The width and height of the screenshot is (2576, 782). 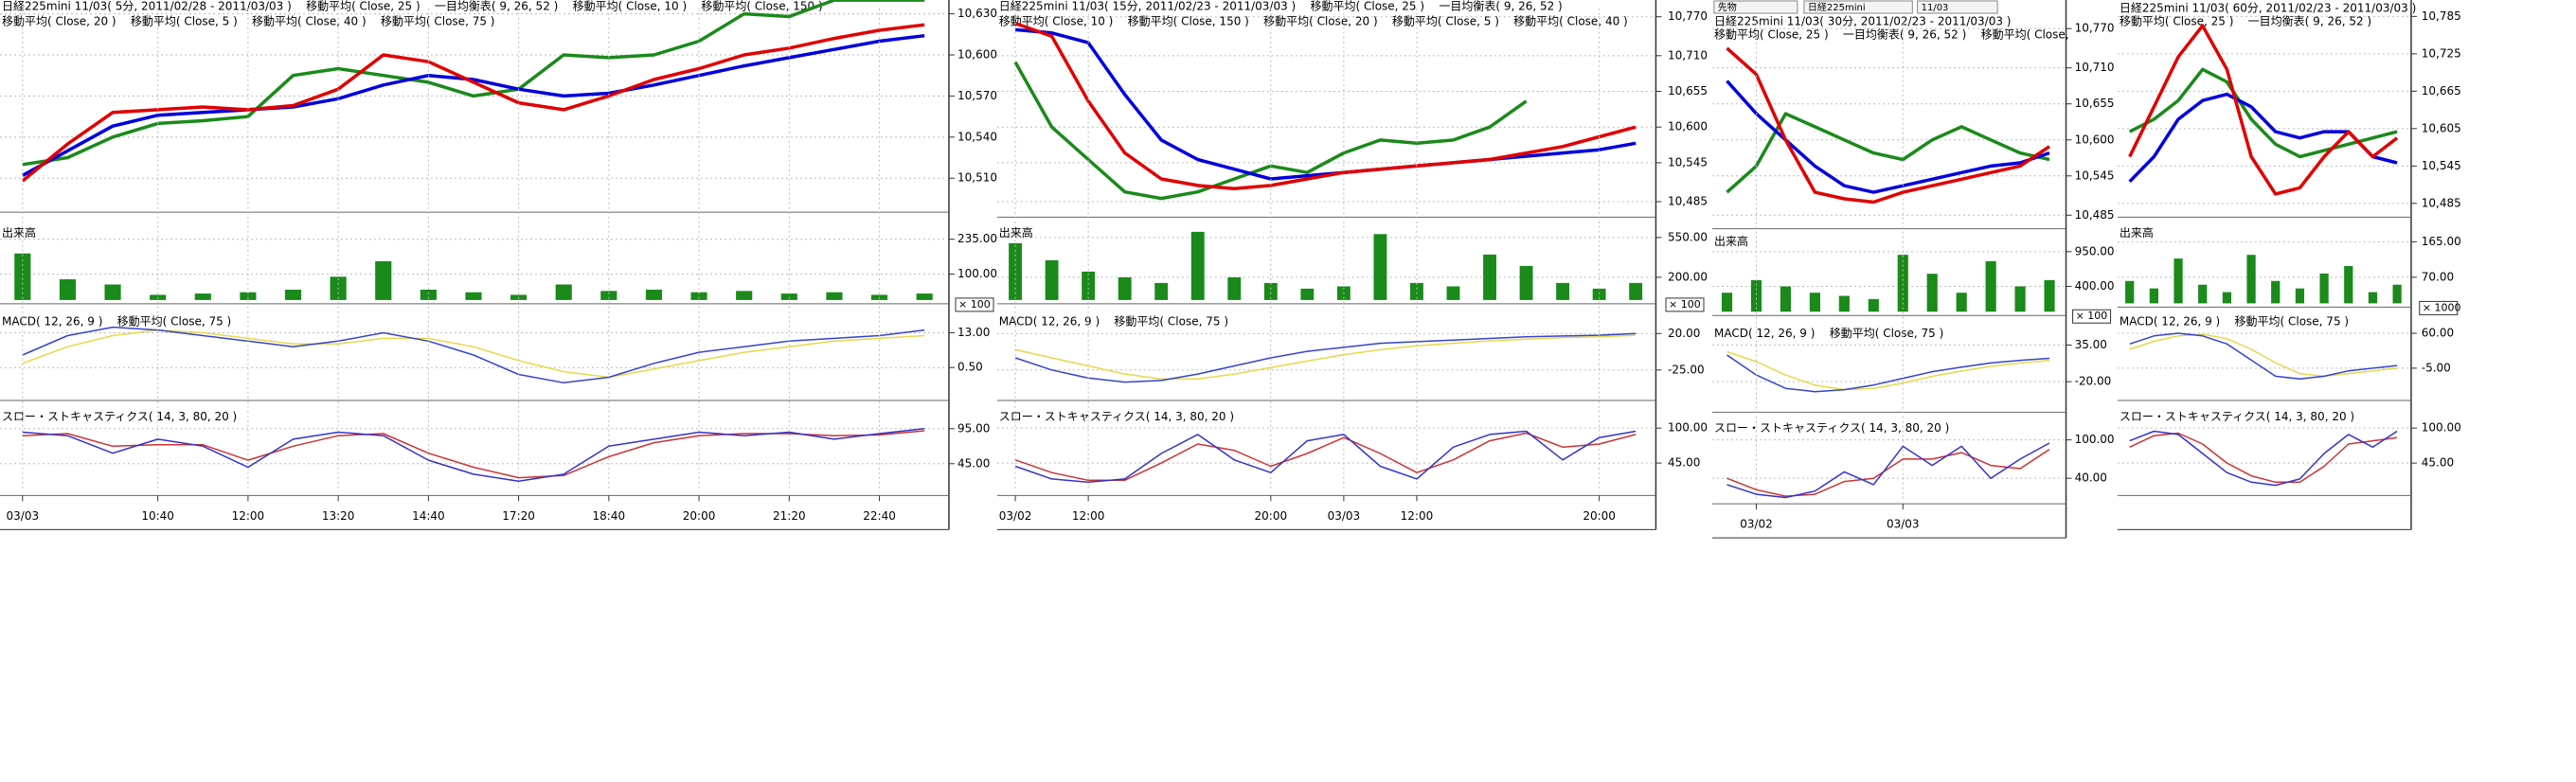 I want to click on y-tick-label: -25.00, so click(x=1686, y=369).